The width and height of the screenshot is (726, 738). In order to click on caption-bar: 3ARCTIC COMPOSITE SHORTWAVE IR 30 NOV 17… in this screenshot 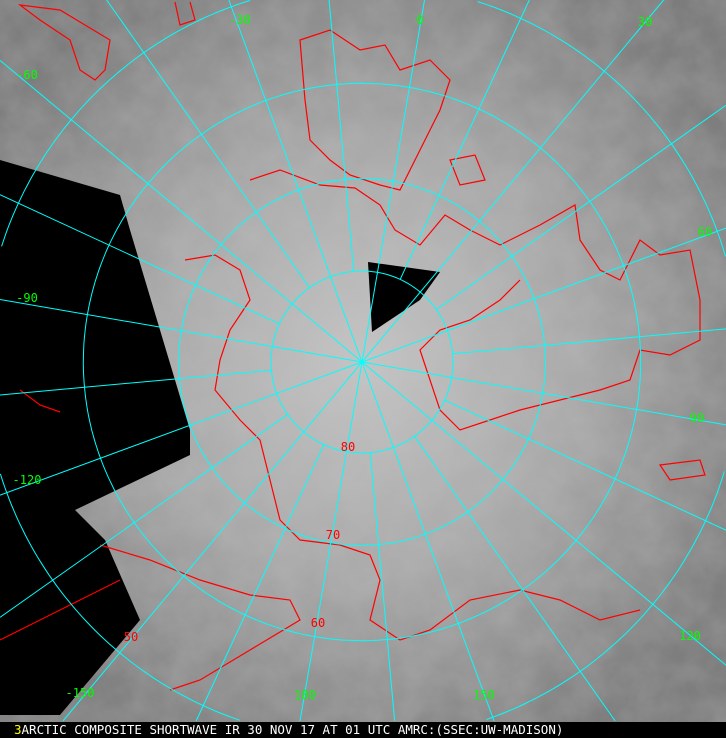, I will do `click(363, 730)`.